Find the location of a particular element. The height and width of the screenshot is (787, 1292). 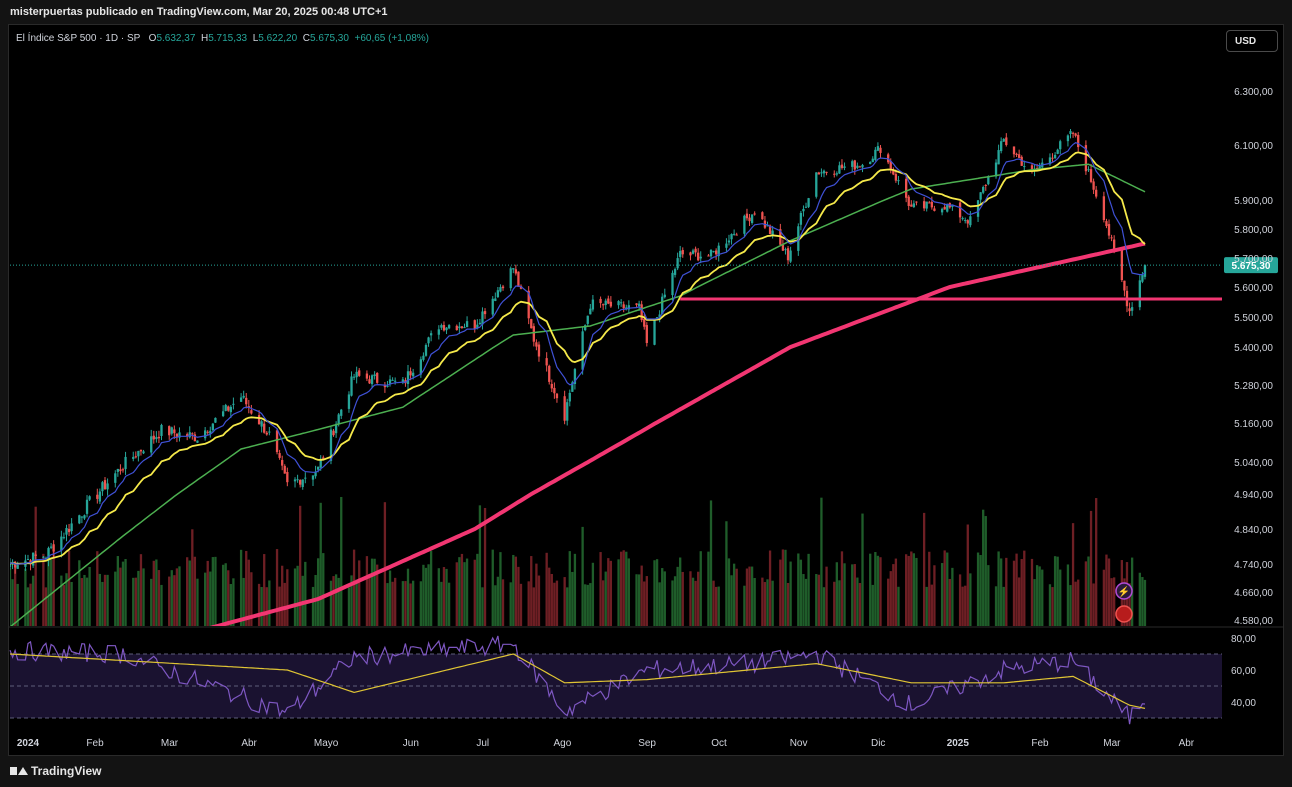

symbol-label: El Índice S&P 500 · 1D · SP is located at coordinates (78, 38).